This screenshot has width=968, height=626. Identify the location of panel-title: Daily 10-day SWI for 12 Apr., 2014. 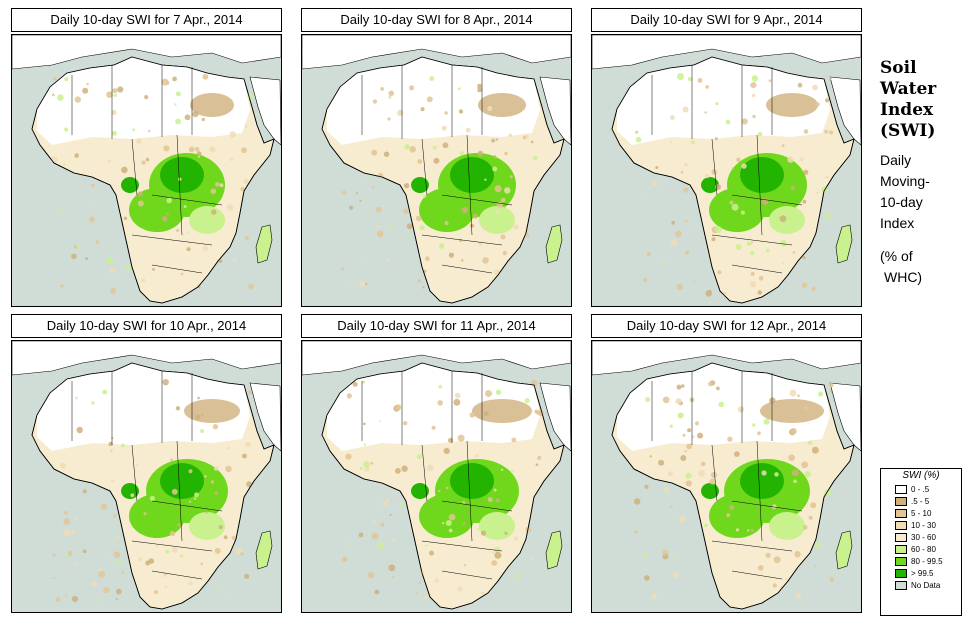
(726, 326).